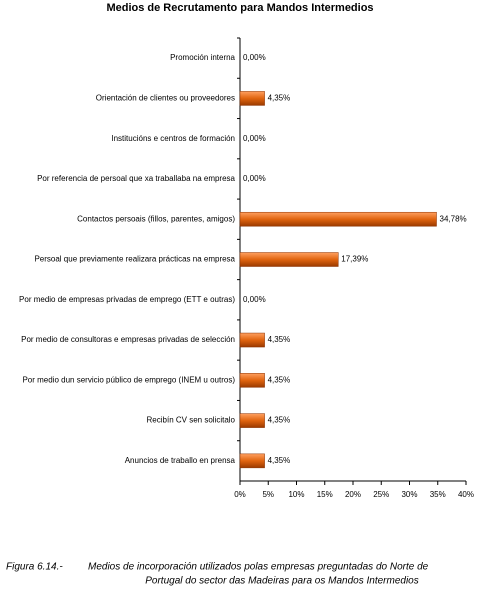 Image resolution: width=481 pixels, height=595 pixels. I want to click on y-tick-label: Recibín CV sen solicitalo, so click(191, 420).